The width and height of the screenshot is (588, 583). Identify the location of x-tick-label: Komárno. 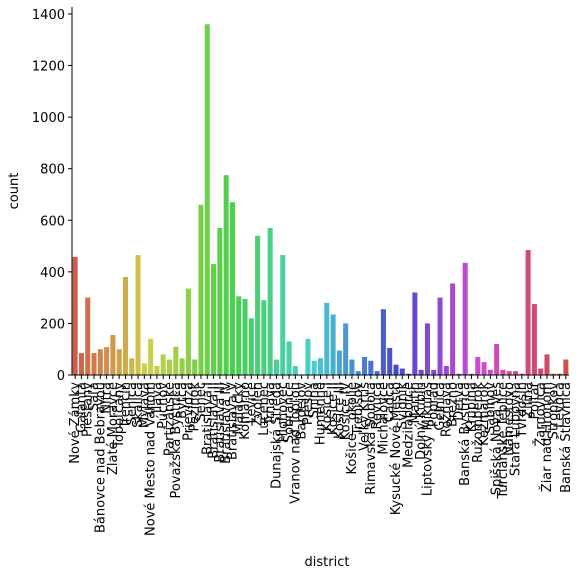
(245, 411).